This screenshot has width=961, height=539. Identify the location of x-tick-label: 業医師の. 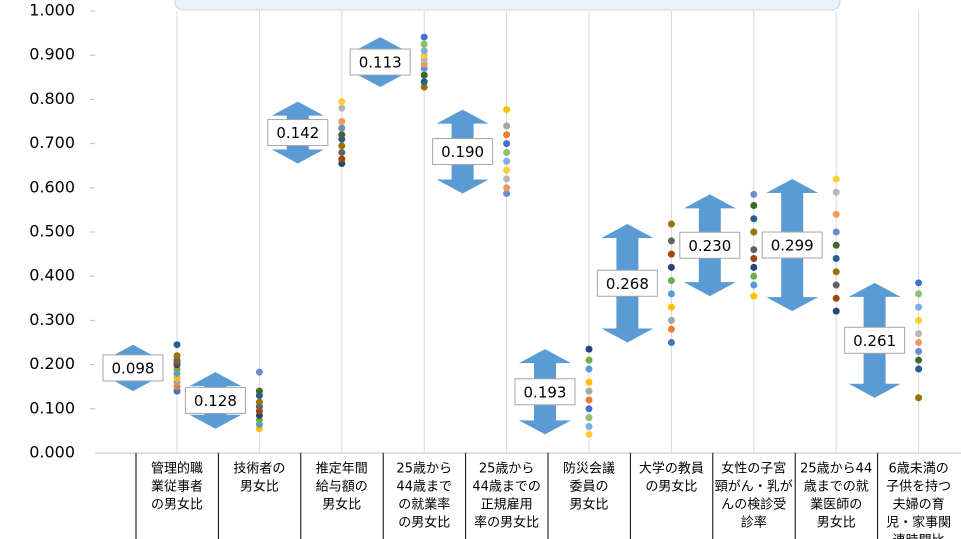
(836, 505).